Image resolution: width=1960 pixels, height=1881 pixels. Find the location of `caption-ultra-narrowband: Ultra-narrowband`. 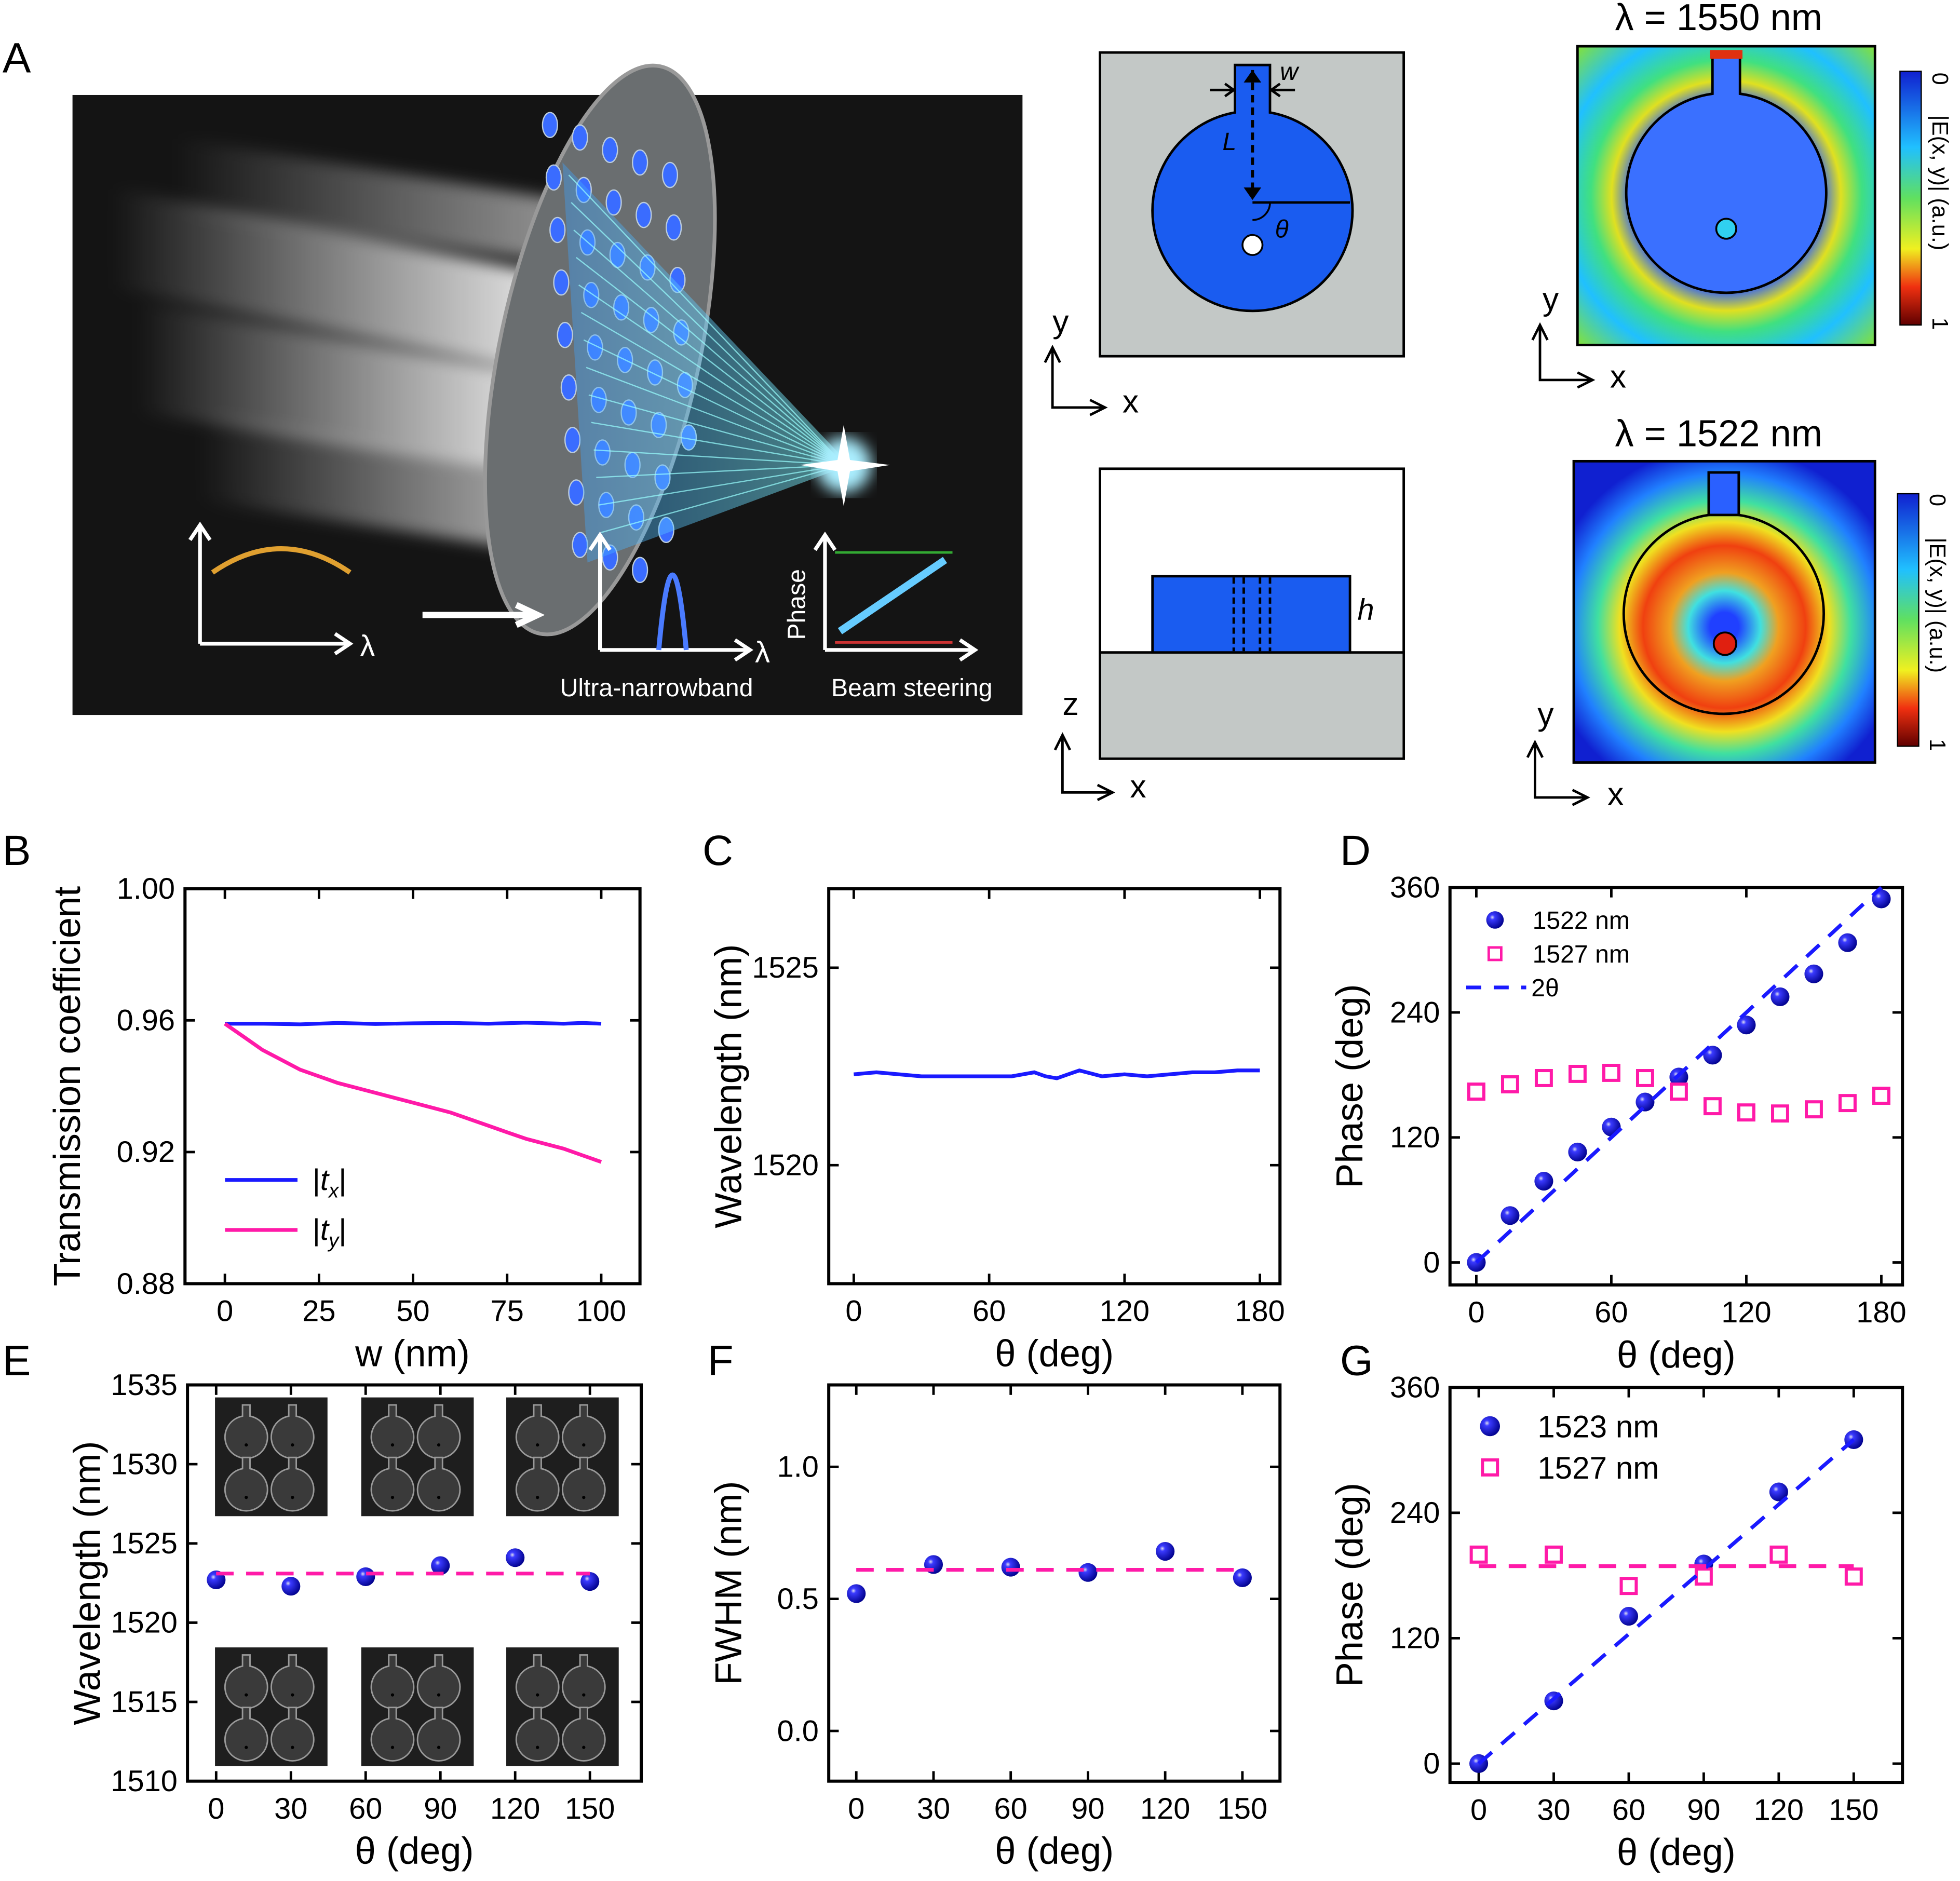

caption-ultra-narrowband: Ultra-narrowband is located at coordinates (656, 688).